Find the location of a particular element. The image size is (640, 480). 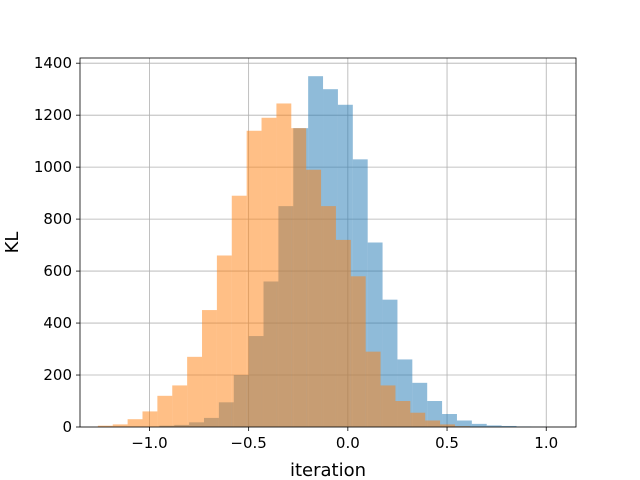

x-axis-label: iteration is located at coordinates (328, 470).